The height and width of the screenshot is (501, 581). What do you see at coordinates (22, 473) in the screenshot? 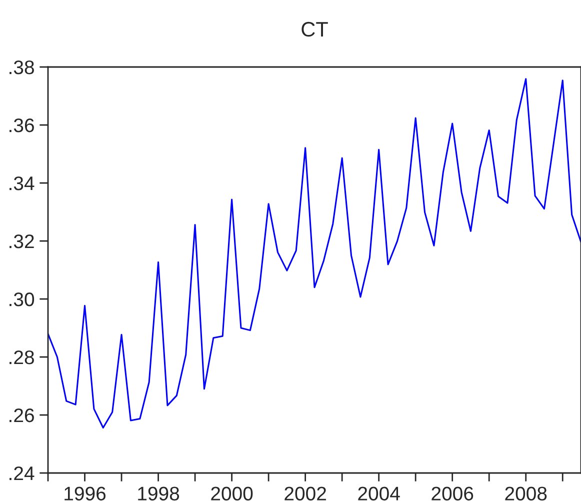
I see `y-tick-label: .24` at bounding box center [22, 473].